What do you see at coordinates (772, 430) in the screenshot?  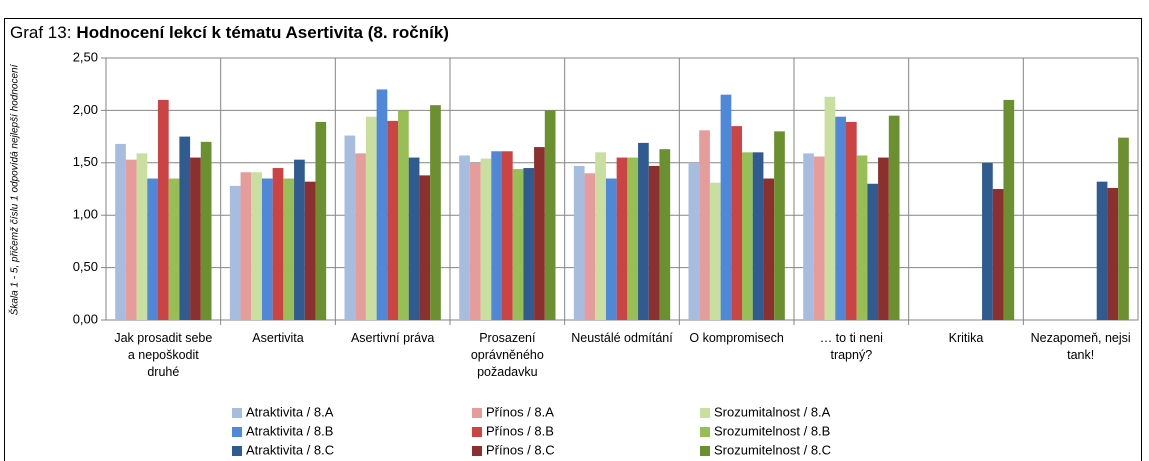 I see `legend-label: Srozumitelnost / 8.B` at bounding box center [772, 430].